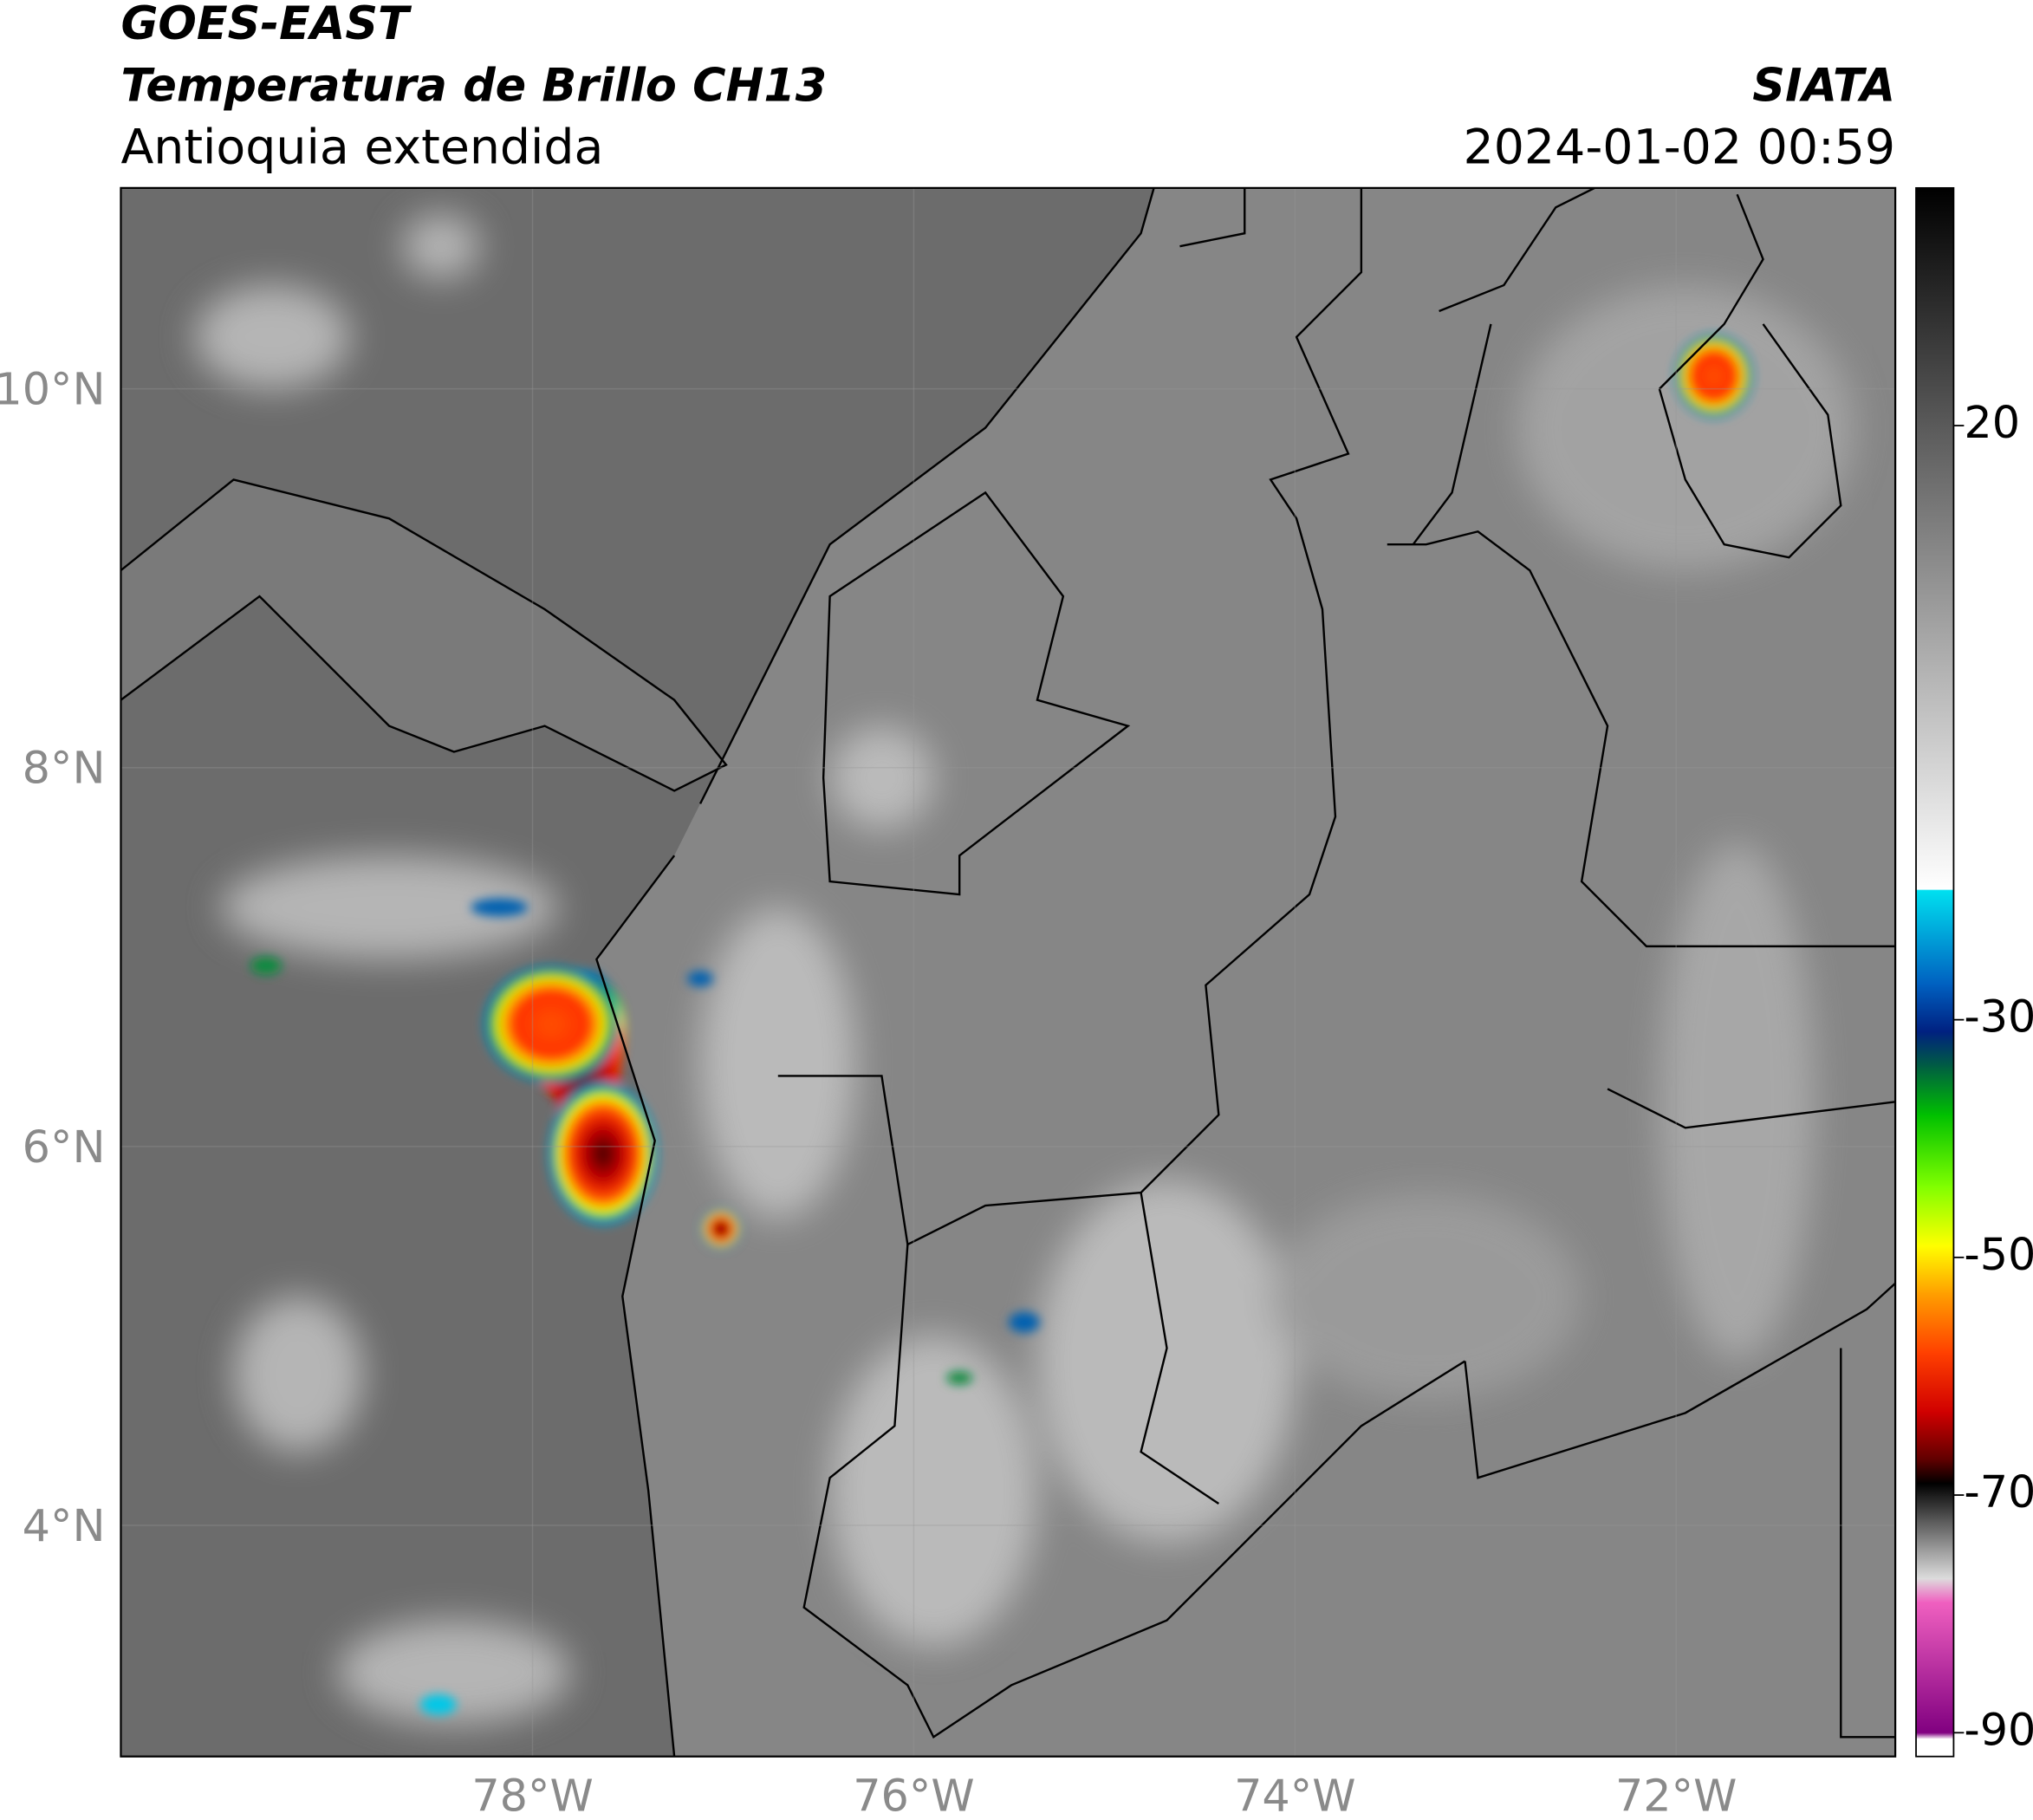 The width and height of the screenshot is (2033, 1820). Describe the element at coordinates (1680, 147) in the screenshot. I see `datetime: 2024-01-02 00:59` at that location.